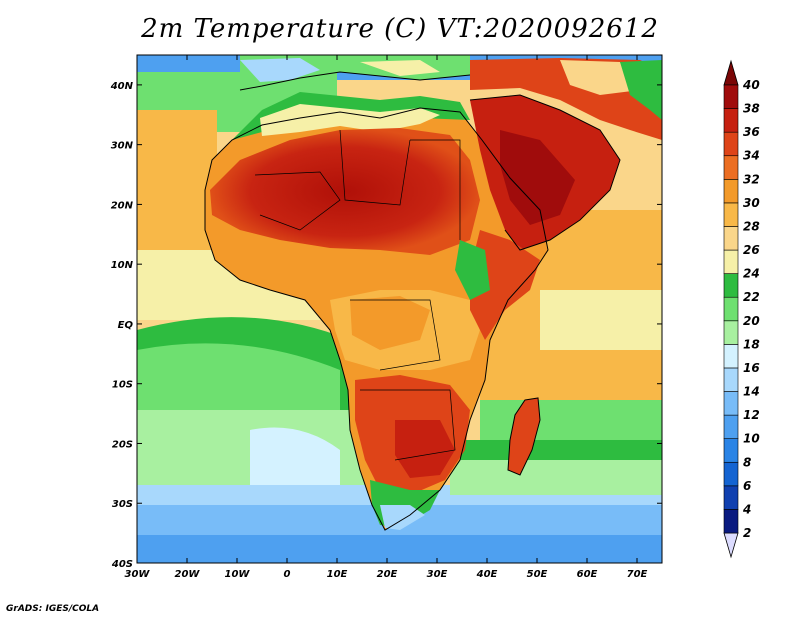 The height and width of the screenshot is (618, 800). What do you see at coordinates (747, 533) in the screenshot?
I see `colorbar-label: 2` at bounding box center [747, 533].